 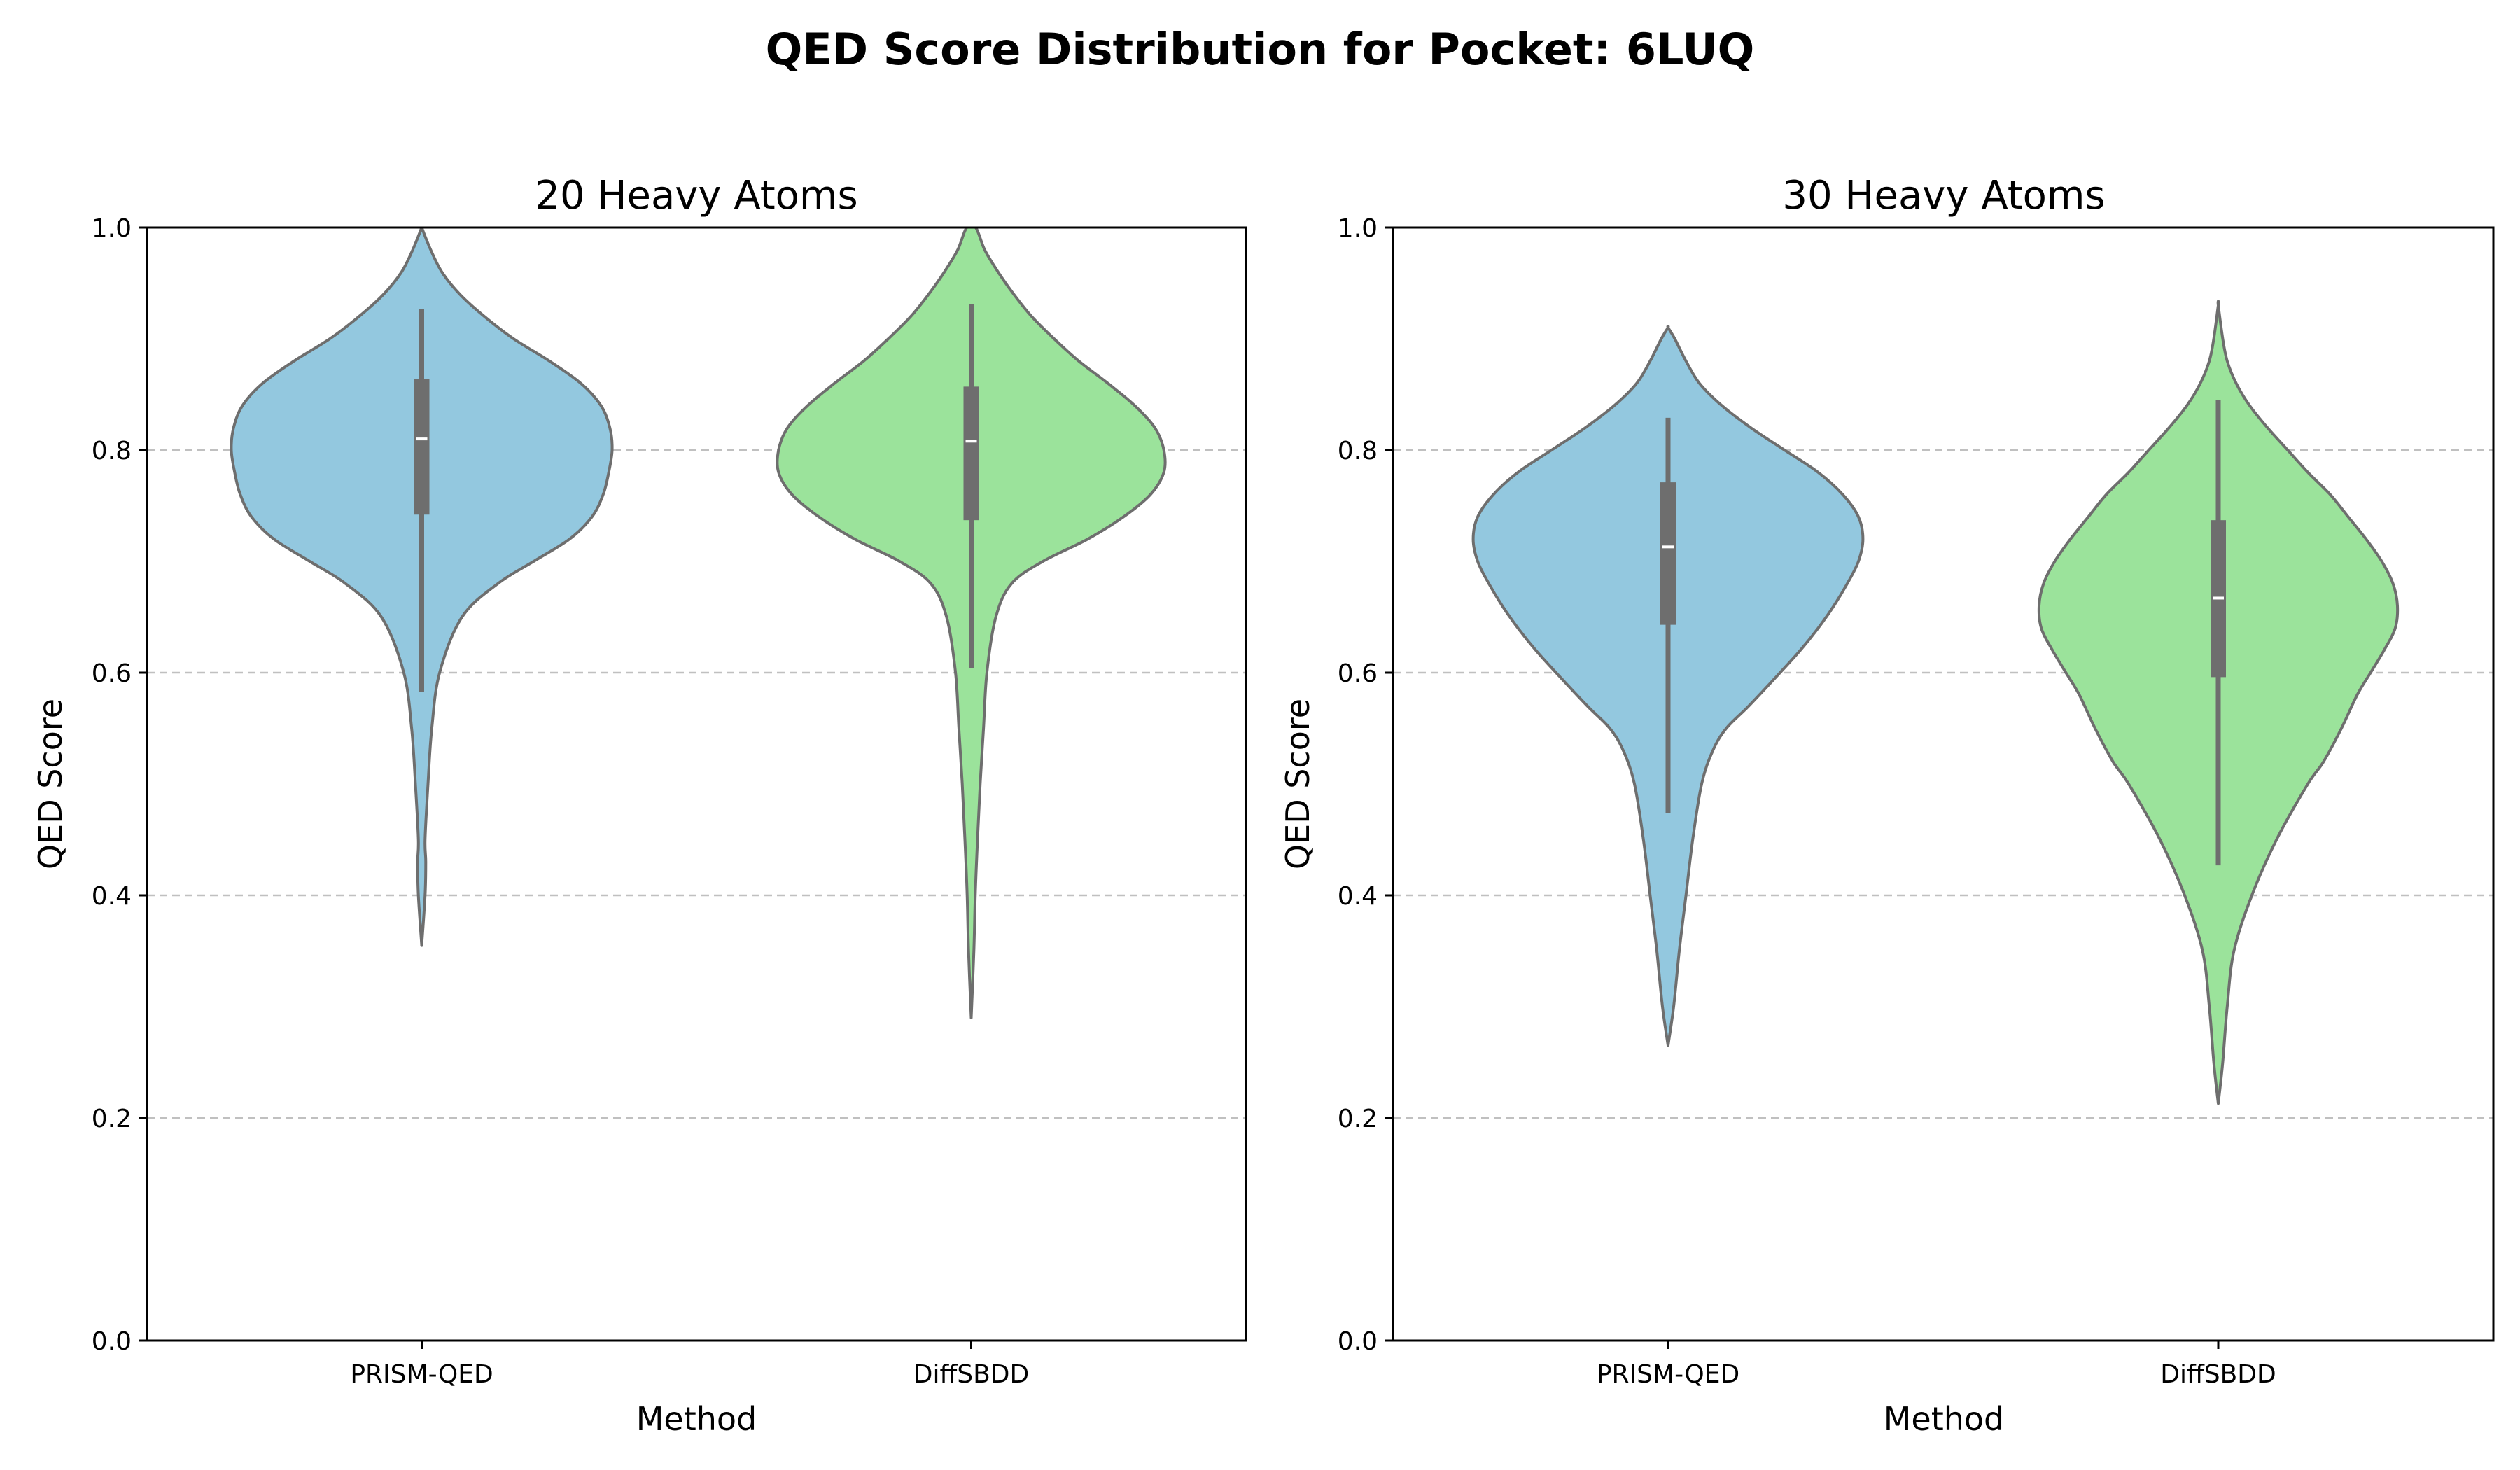 I want to click on panel-title: 30 Heavy Atoms, so click(x=1943, y=195).